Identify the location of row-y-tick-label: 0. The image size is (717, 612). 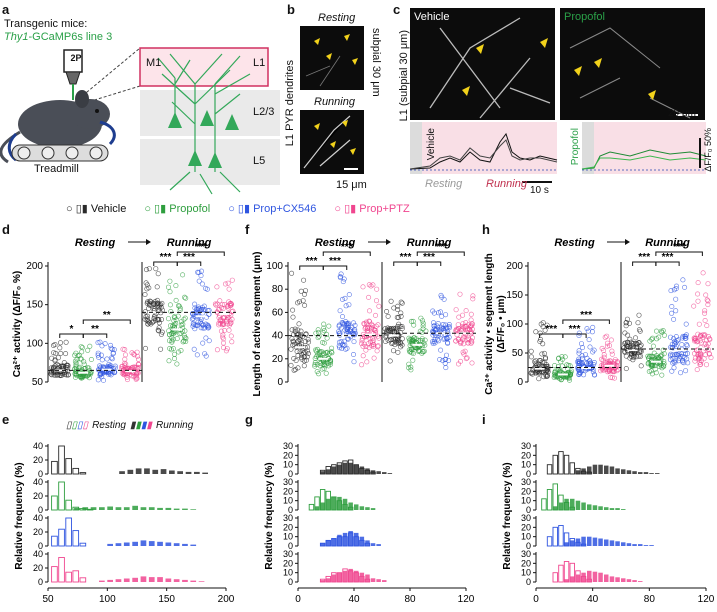
(290, 582).